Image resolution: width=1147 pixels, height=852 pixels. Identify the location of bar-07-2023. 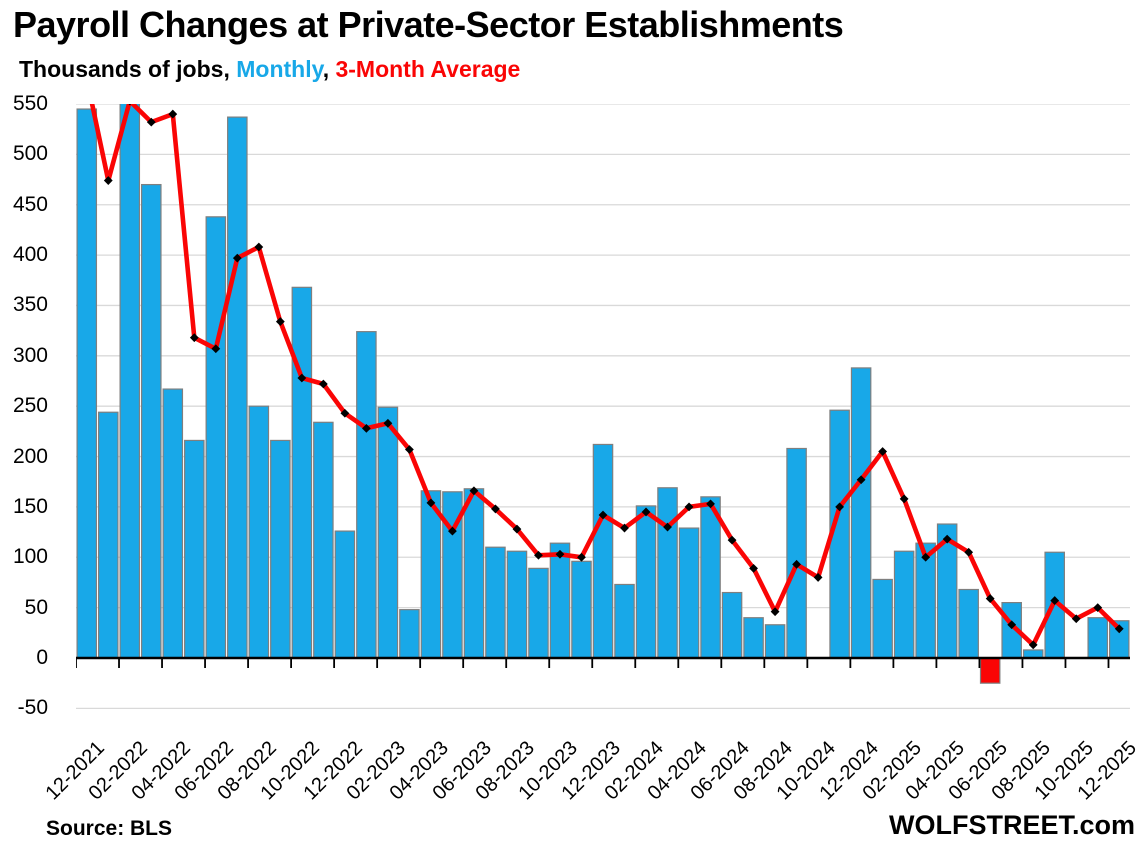
(495, 602).